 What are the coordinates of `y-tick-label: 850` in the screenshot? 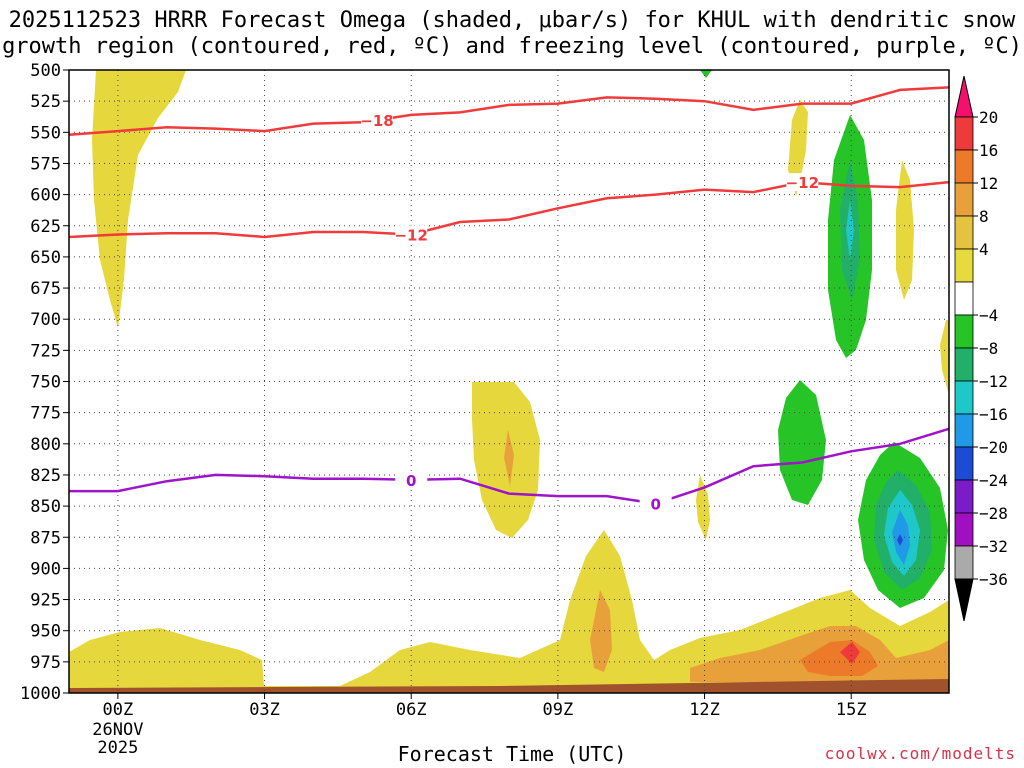 It's located at (45, 507).